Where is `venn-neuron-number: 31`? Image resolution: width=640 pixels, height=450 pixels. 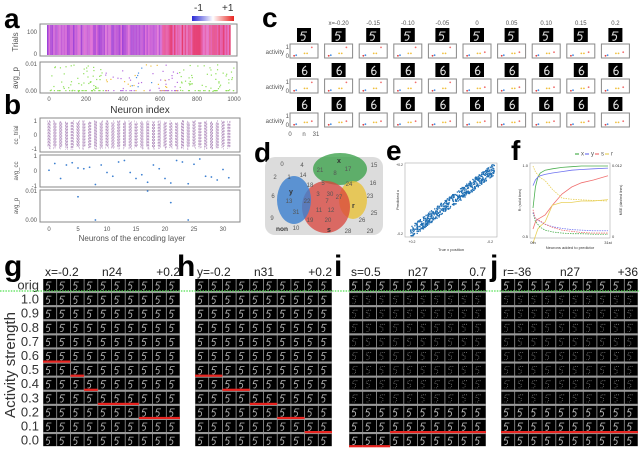
venn-neuron-number: 31 is located at coordinates (296, 213).